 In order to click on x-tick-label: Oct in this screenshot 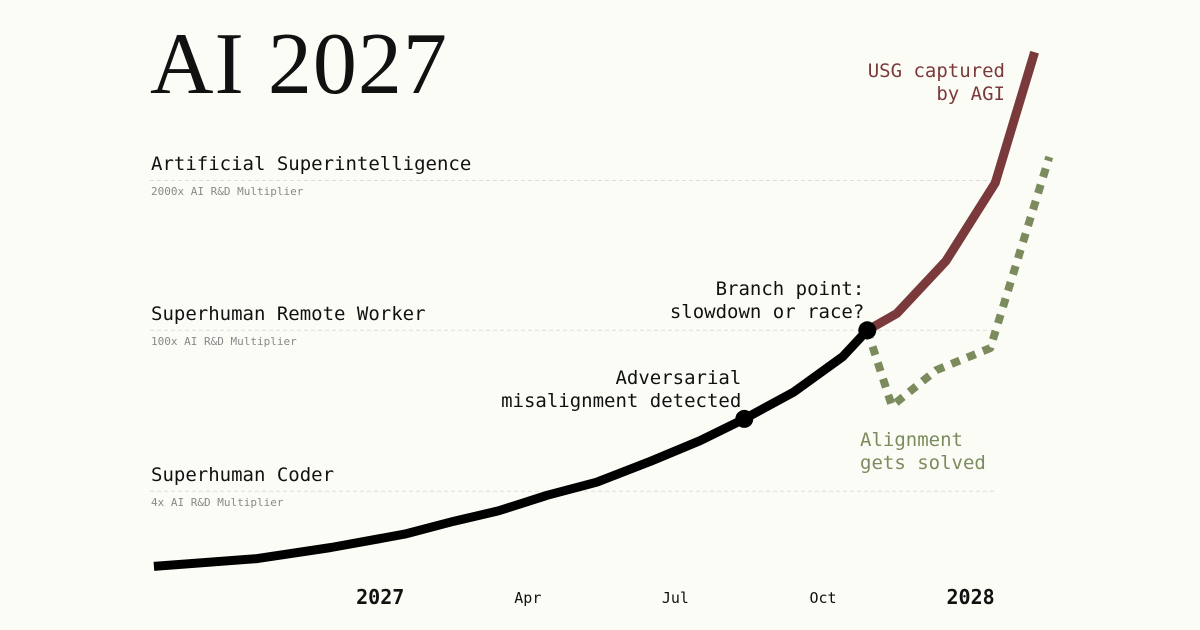, I will do `click(823, 598)`.